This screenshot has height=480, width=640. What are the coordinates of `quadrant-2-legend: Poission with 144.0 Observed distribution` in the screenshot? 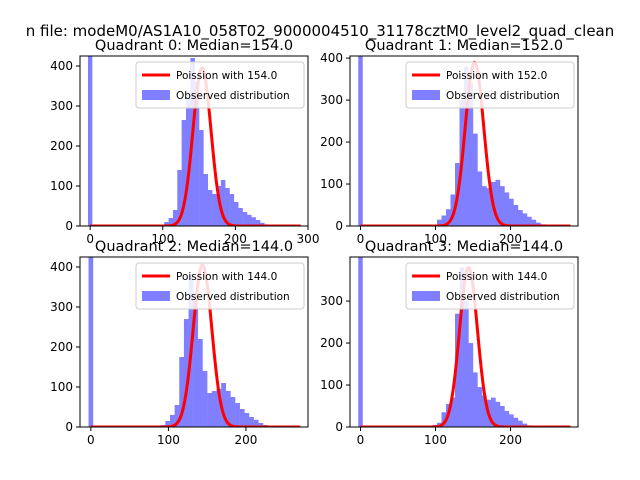 It's located at (220, 286).